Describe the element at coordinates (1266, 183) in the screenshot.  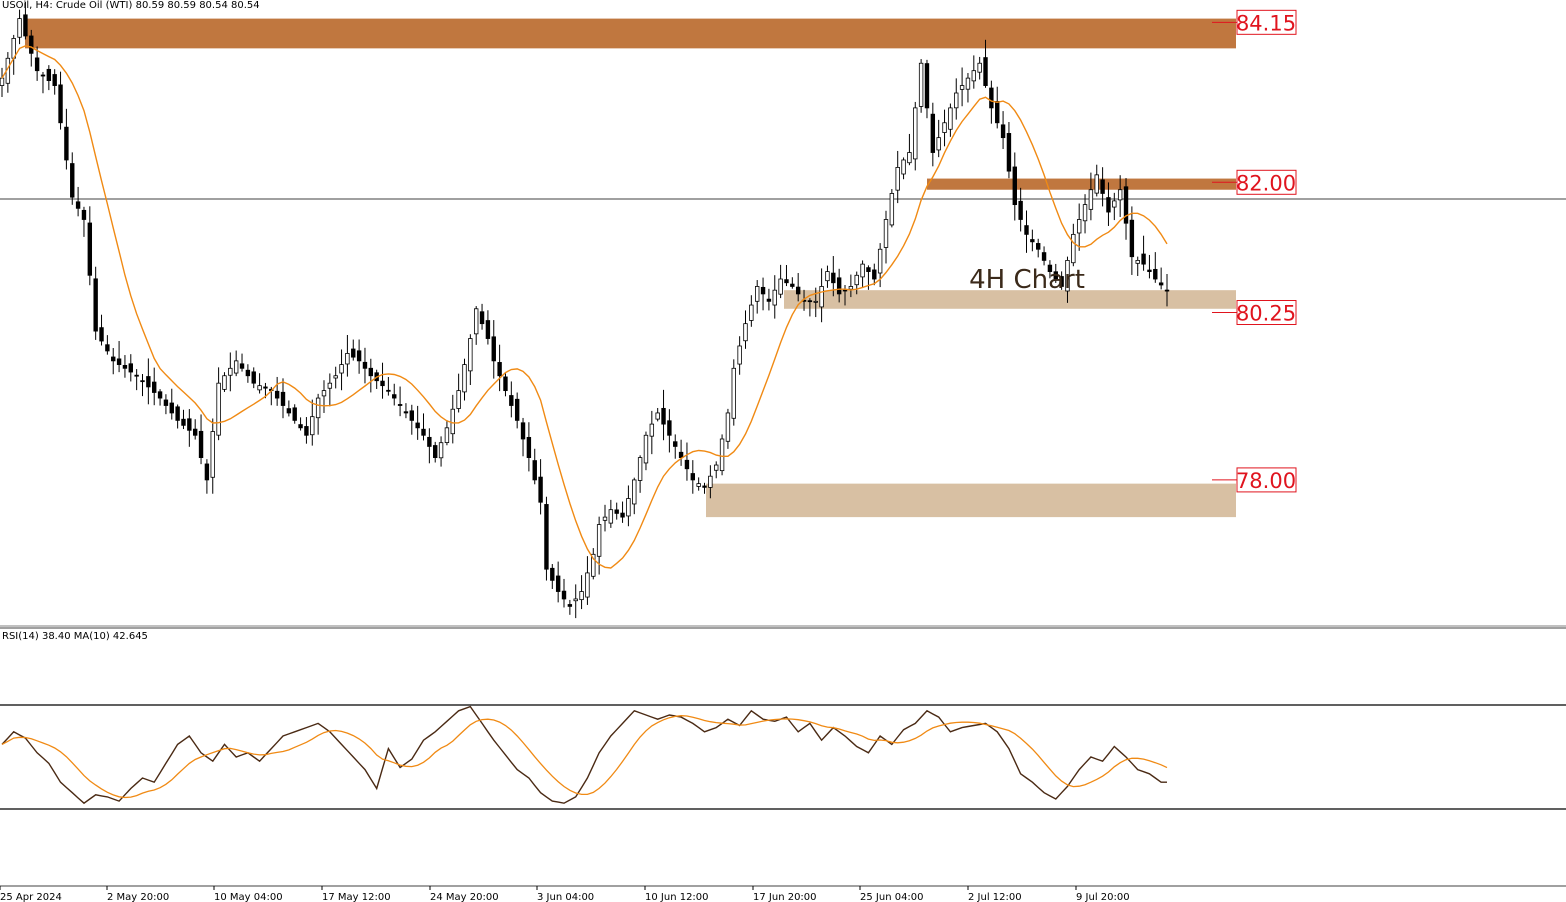
I see `level-label: 82.00` at that location.